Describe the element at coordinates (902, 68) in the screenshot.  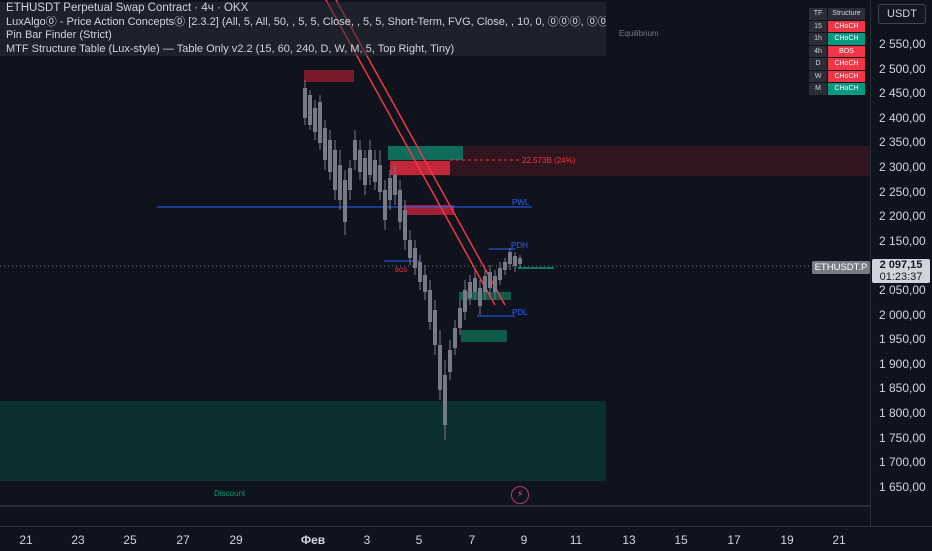
I see `price-tick: 2 500,00` at that location.